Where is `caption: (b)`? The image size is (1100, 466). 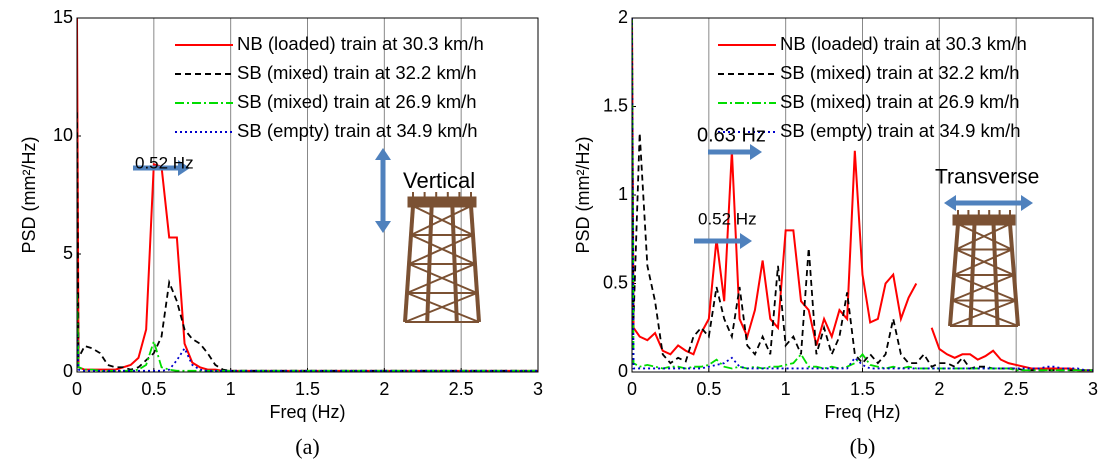 caption: (b) is located at coordinates (863, 446).